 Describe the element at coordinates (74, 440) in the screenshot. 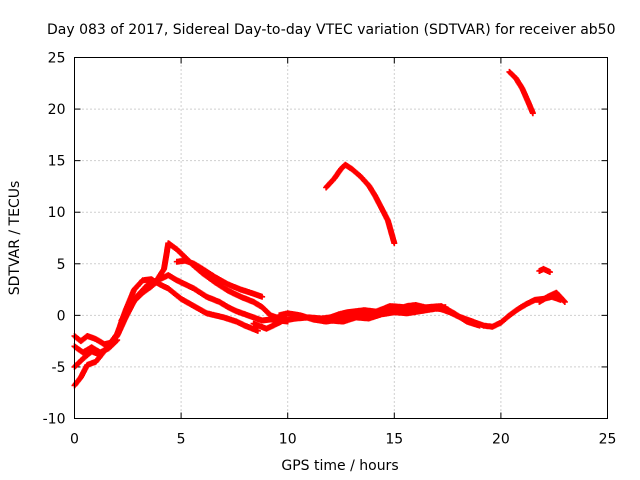

I see `x-tick-label: 0` at that location.